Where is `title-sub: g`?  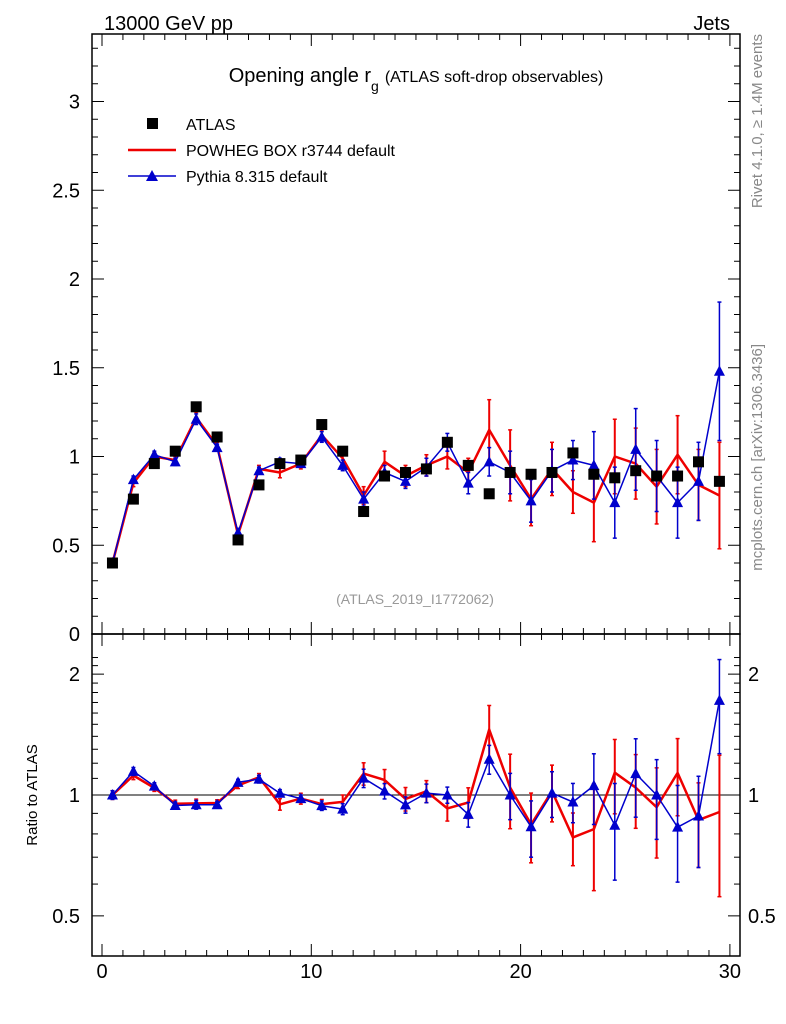 title-sub: g is located at coordinates (375, 86).